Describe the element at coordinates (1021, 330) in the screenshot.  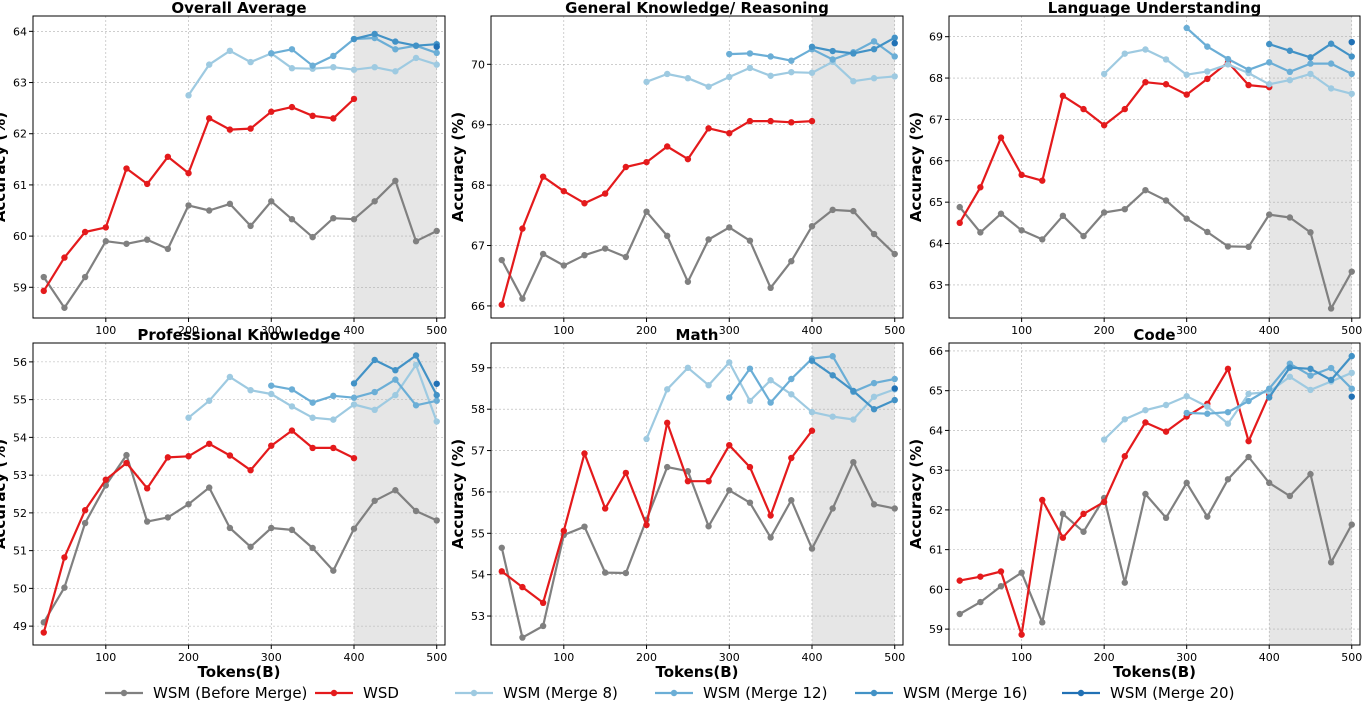
I see `panel-language-understanding-xtick-label: 100` at that location.